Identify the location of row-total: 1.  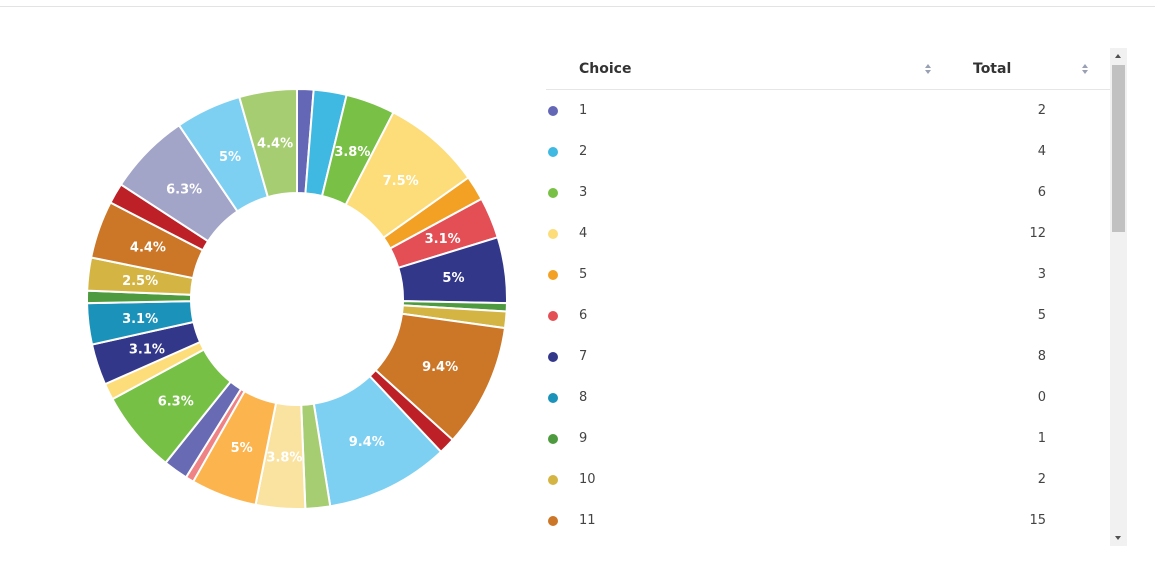
(1041, 438).